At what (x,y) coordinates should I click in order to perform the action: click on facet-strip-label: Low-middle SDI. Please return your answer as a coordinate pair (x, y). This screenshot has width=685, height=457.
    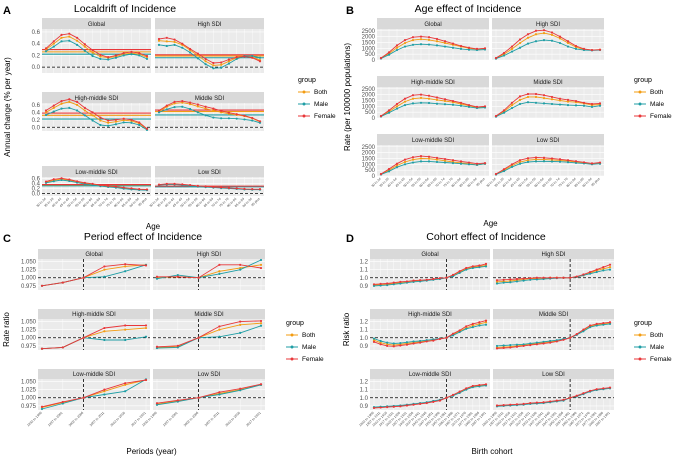
    Looking at the image, I should click on (430, 375).